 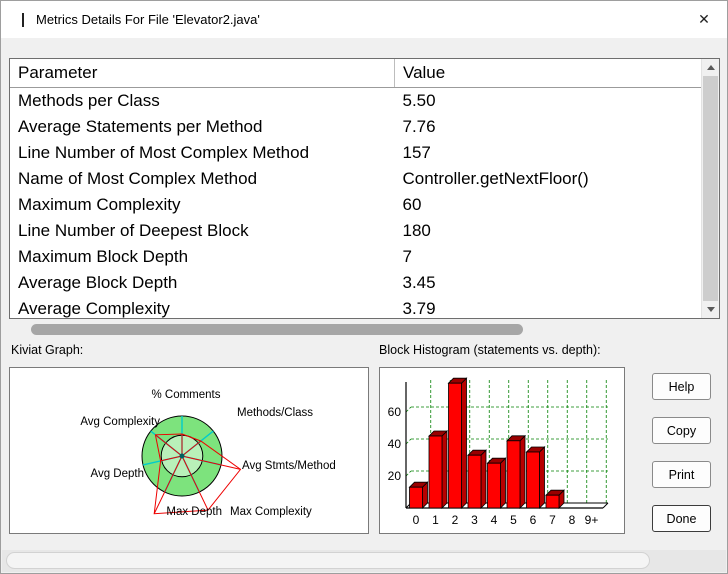 What do you see at coordinates (194, 512) in the screenshot?
I see `svg-text: Max Depth` at bounding box center [194, 512].